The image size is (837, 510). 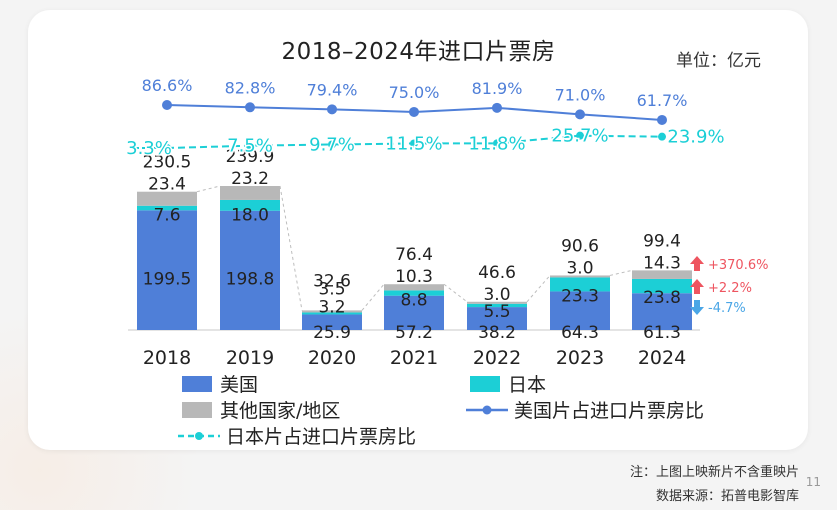 What do you see at coordinates (250, 145) in the screenshot?
I see `point-japan-share-2019` at bounding box center [250, 145].